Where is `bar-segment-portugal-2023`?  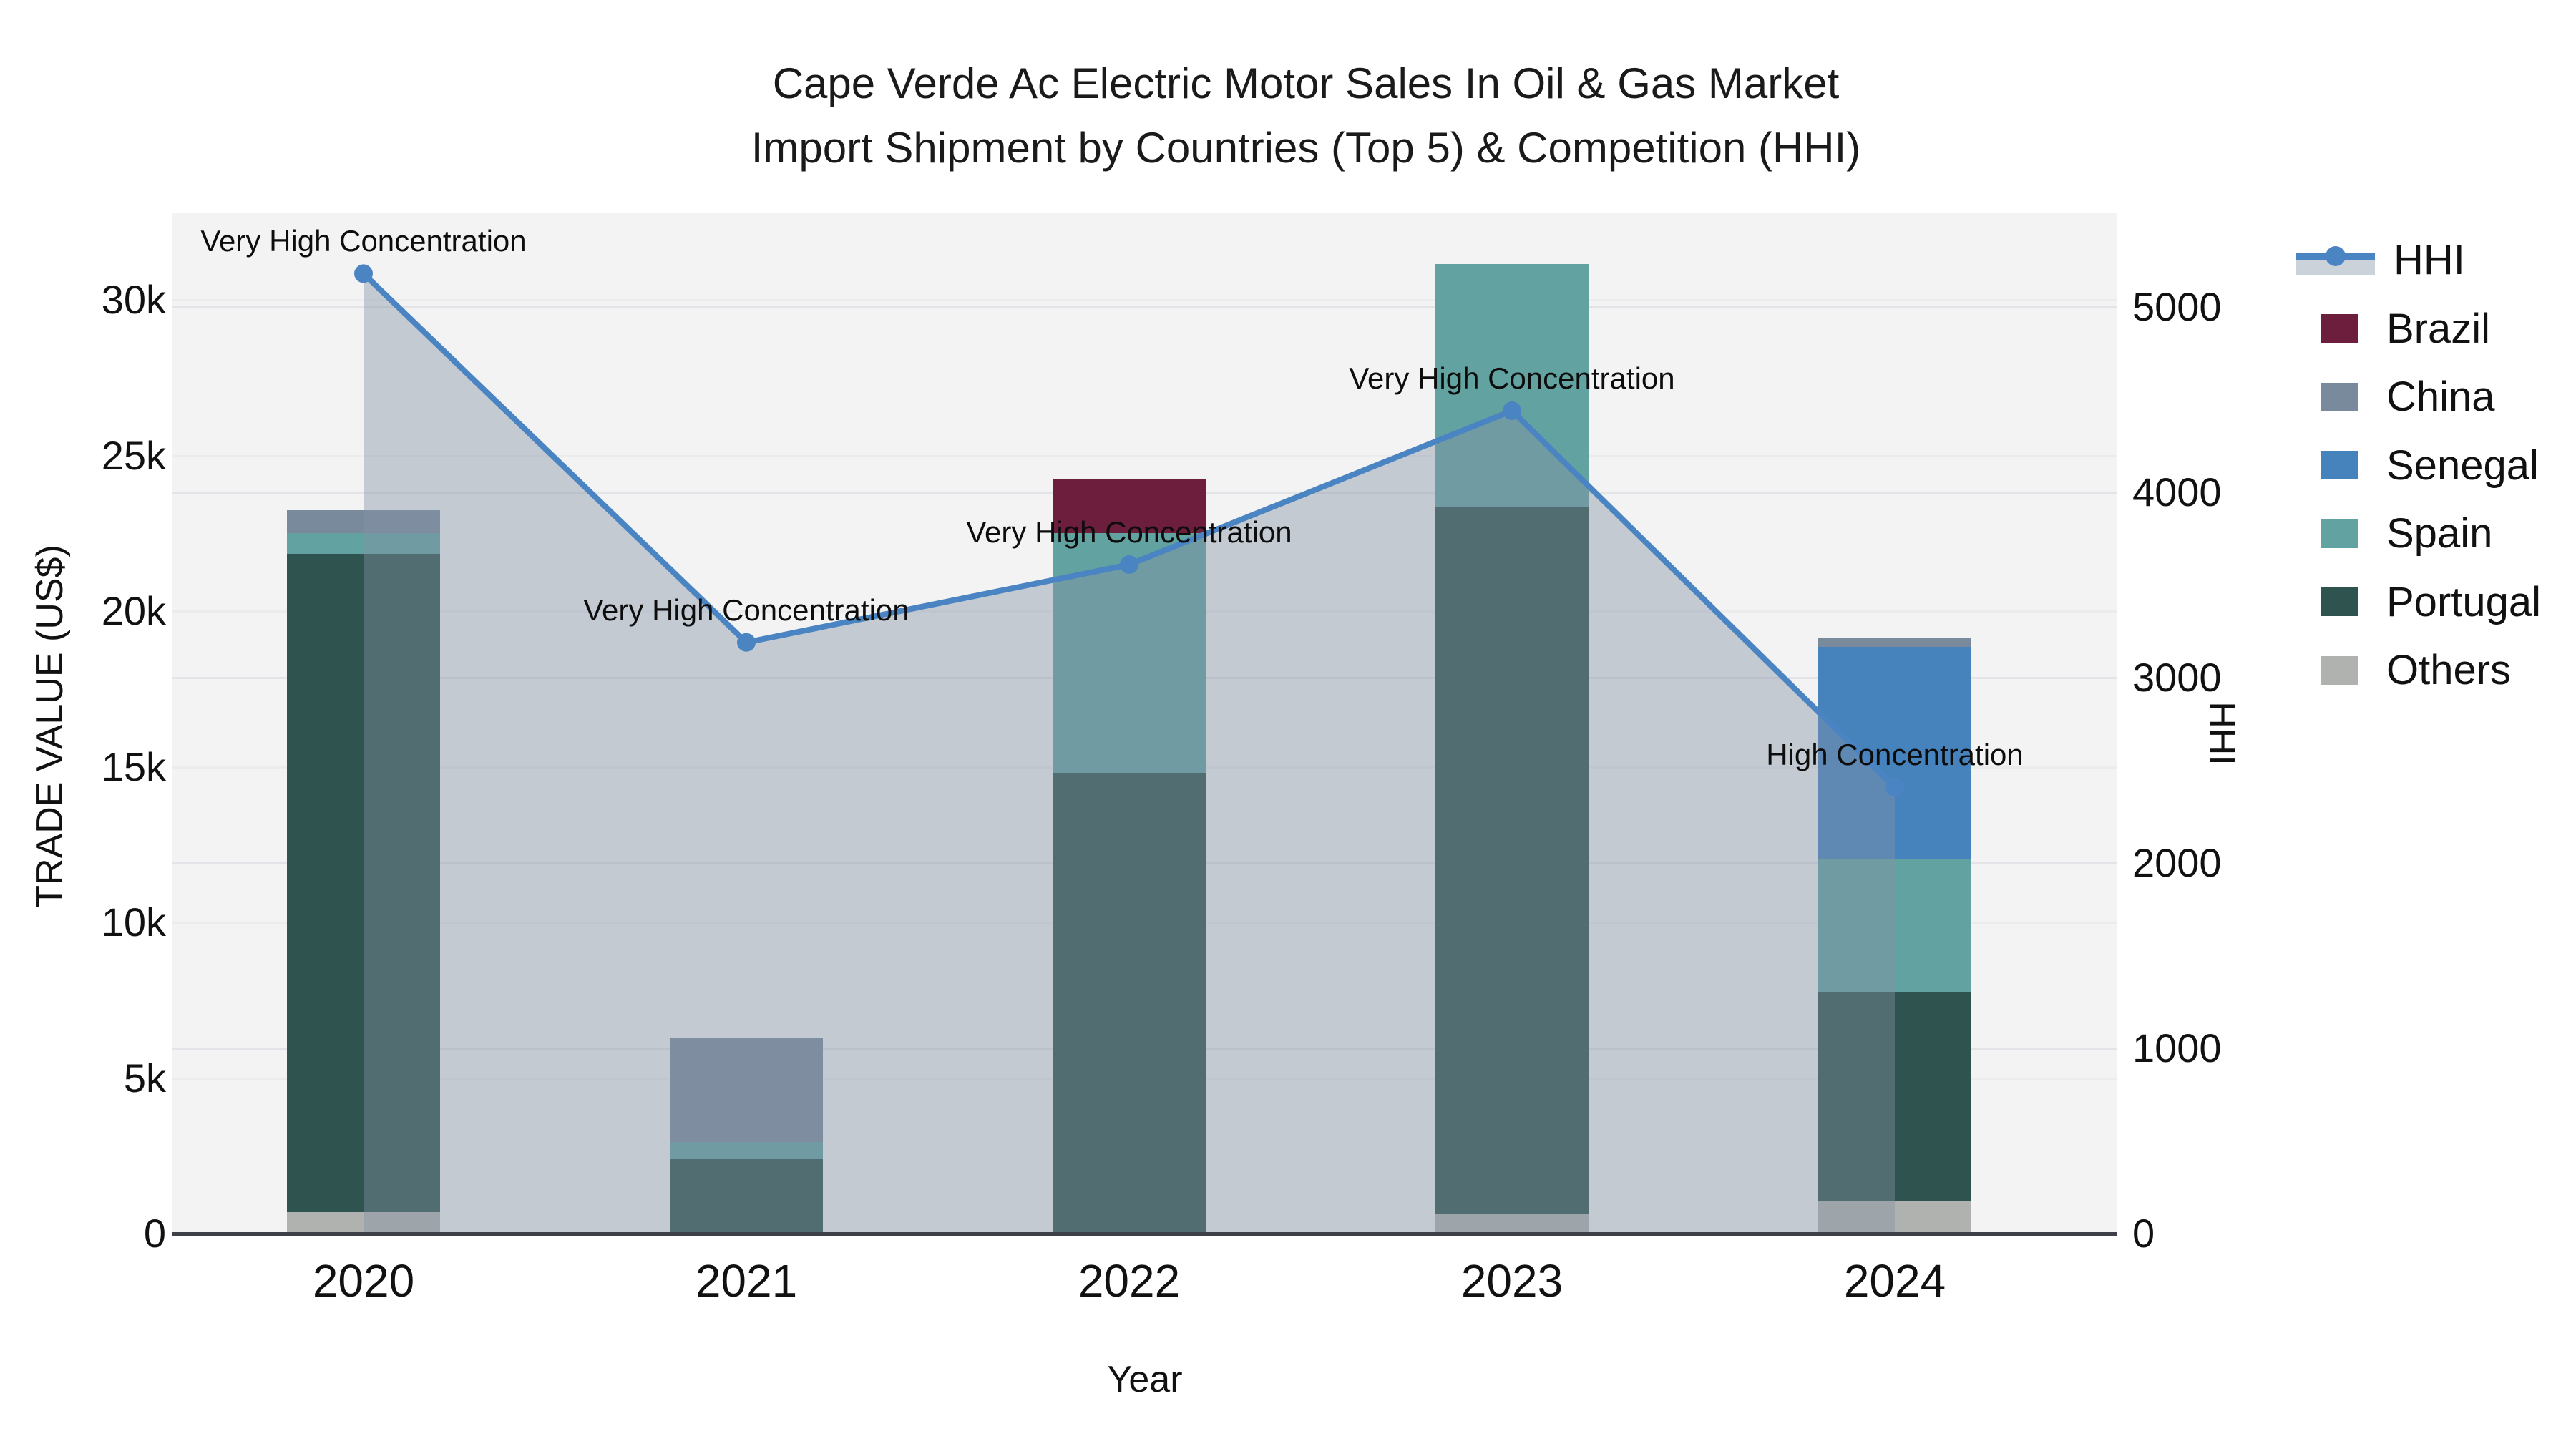 bar-segment-portugal-2023 is located at coordinates (1512, 860).